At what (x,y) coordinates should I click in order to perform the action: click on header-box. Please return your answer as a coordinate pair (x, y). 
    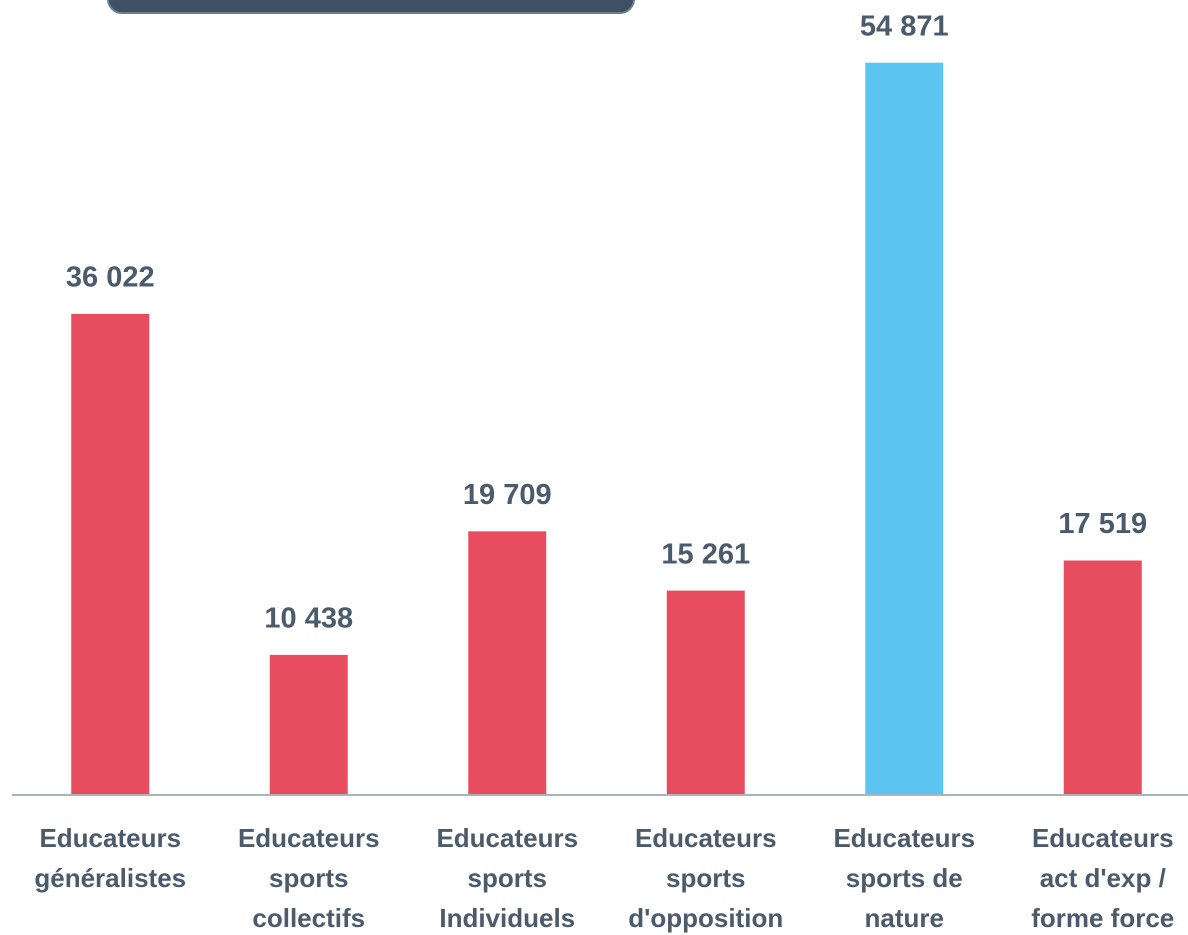
    Looking at the image, I should click on (371, 7).